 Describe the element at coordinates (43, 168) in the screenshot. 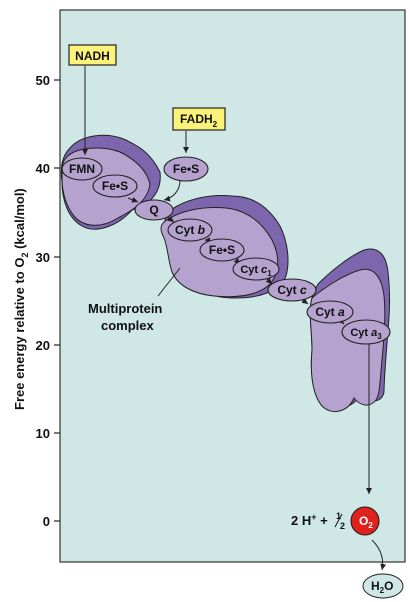

I see `y-tick-40: 40` at that location.